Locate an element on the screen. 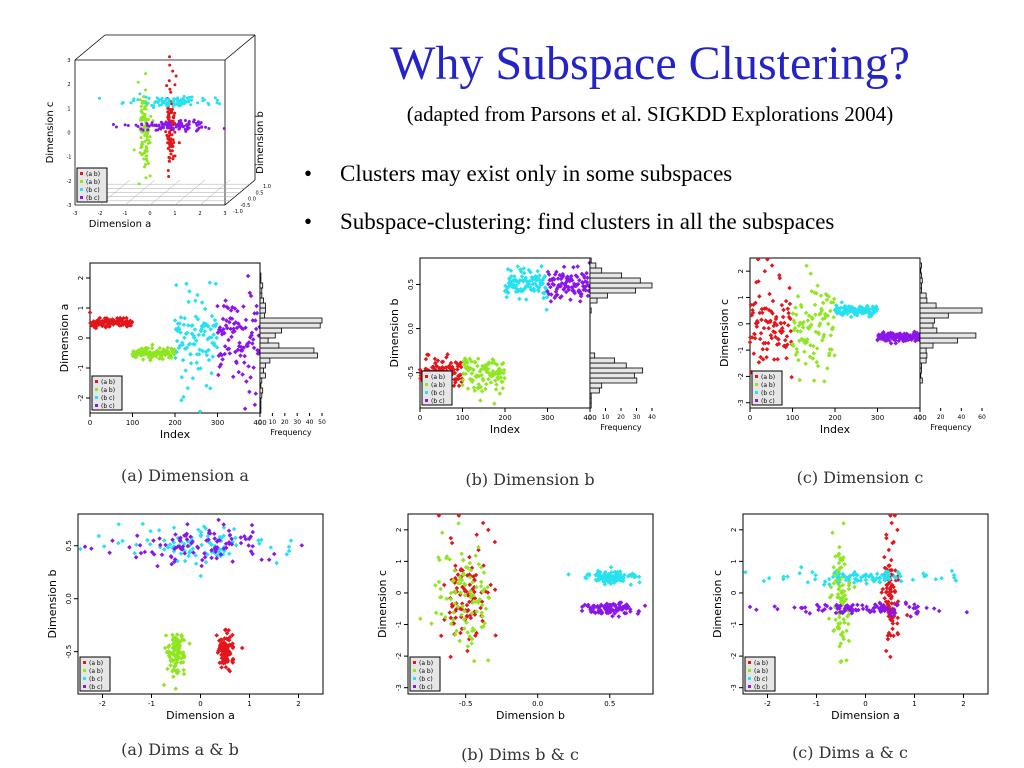 The image size is (1024, 768). y-tick-label: 2 is located at coordinates (399, 530).